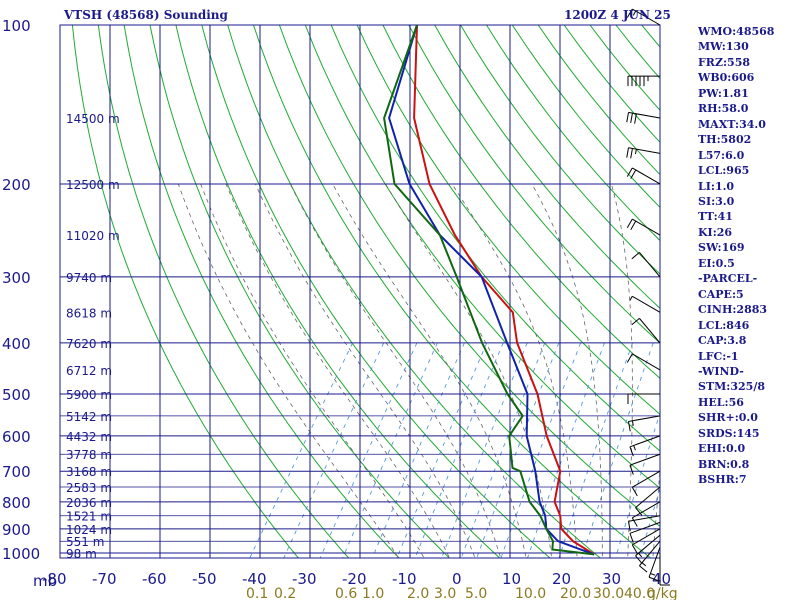  What do you see at coordinates (16, 344) in the screenshot?
I see `pressure-tick-label: 400` at bounding box center [16, 344].